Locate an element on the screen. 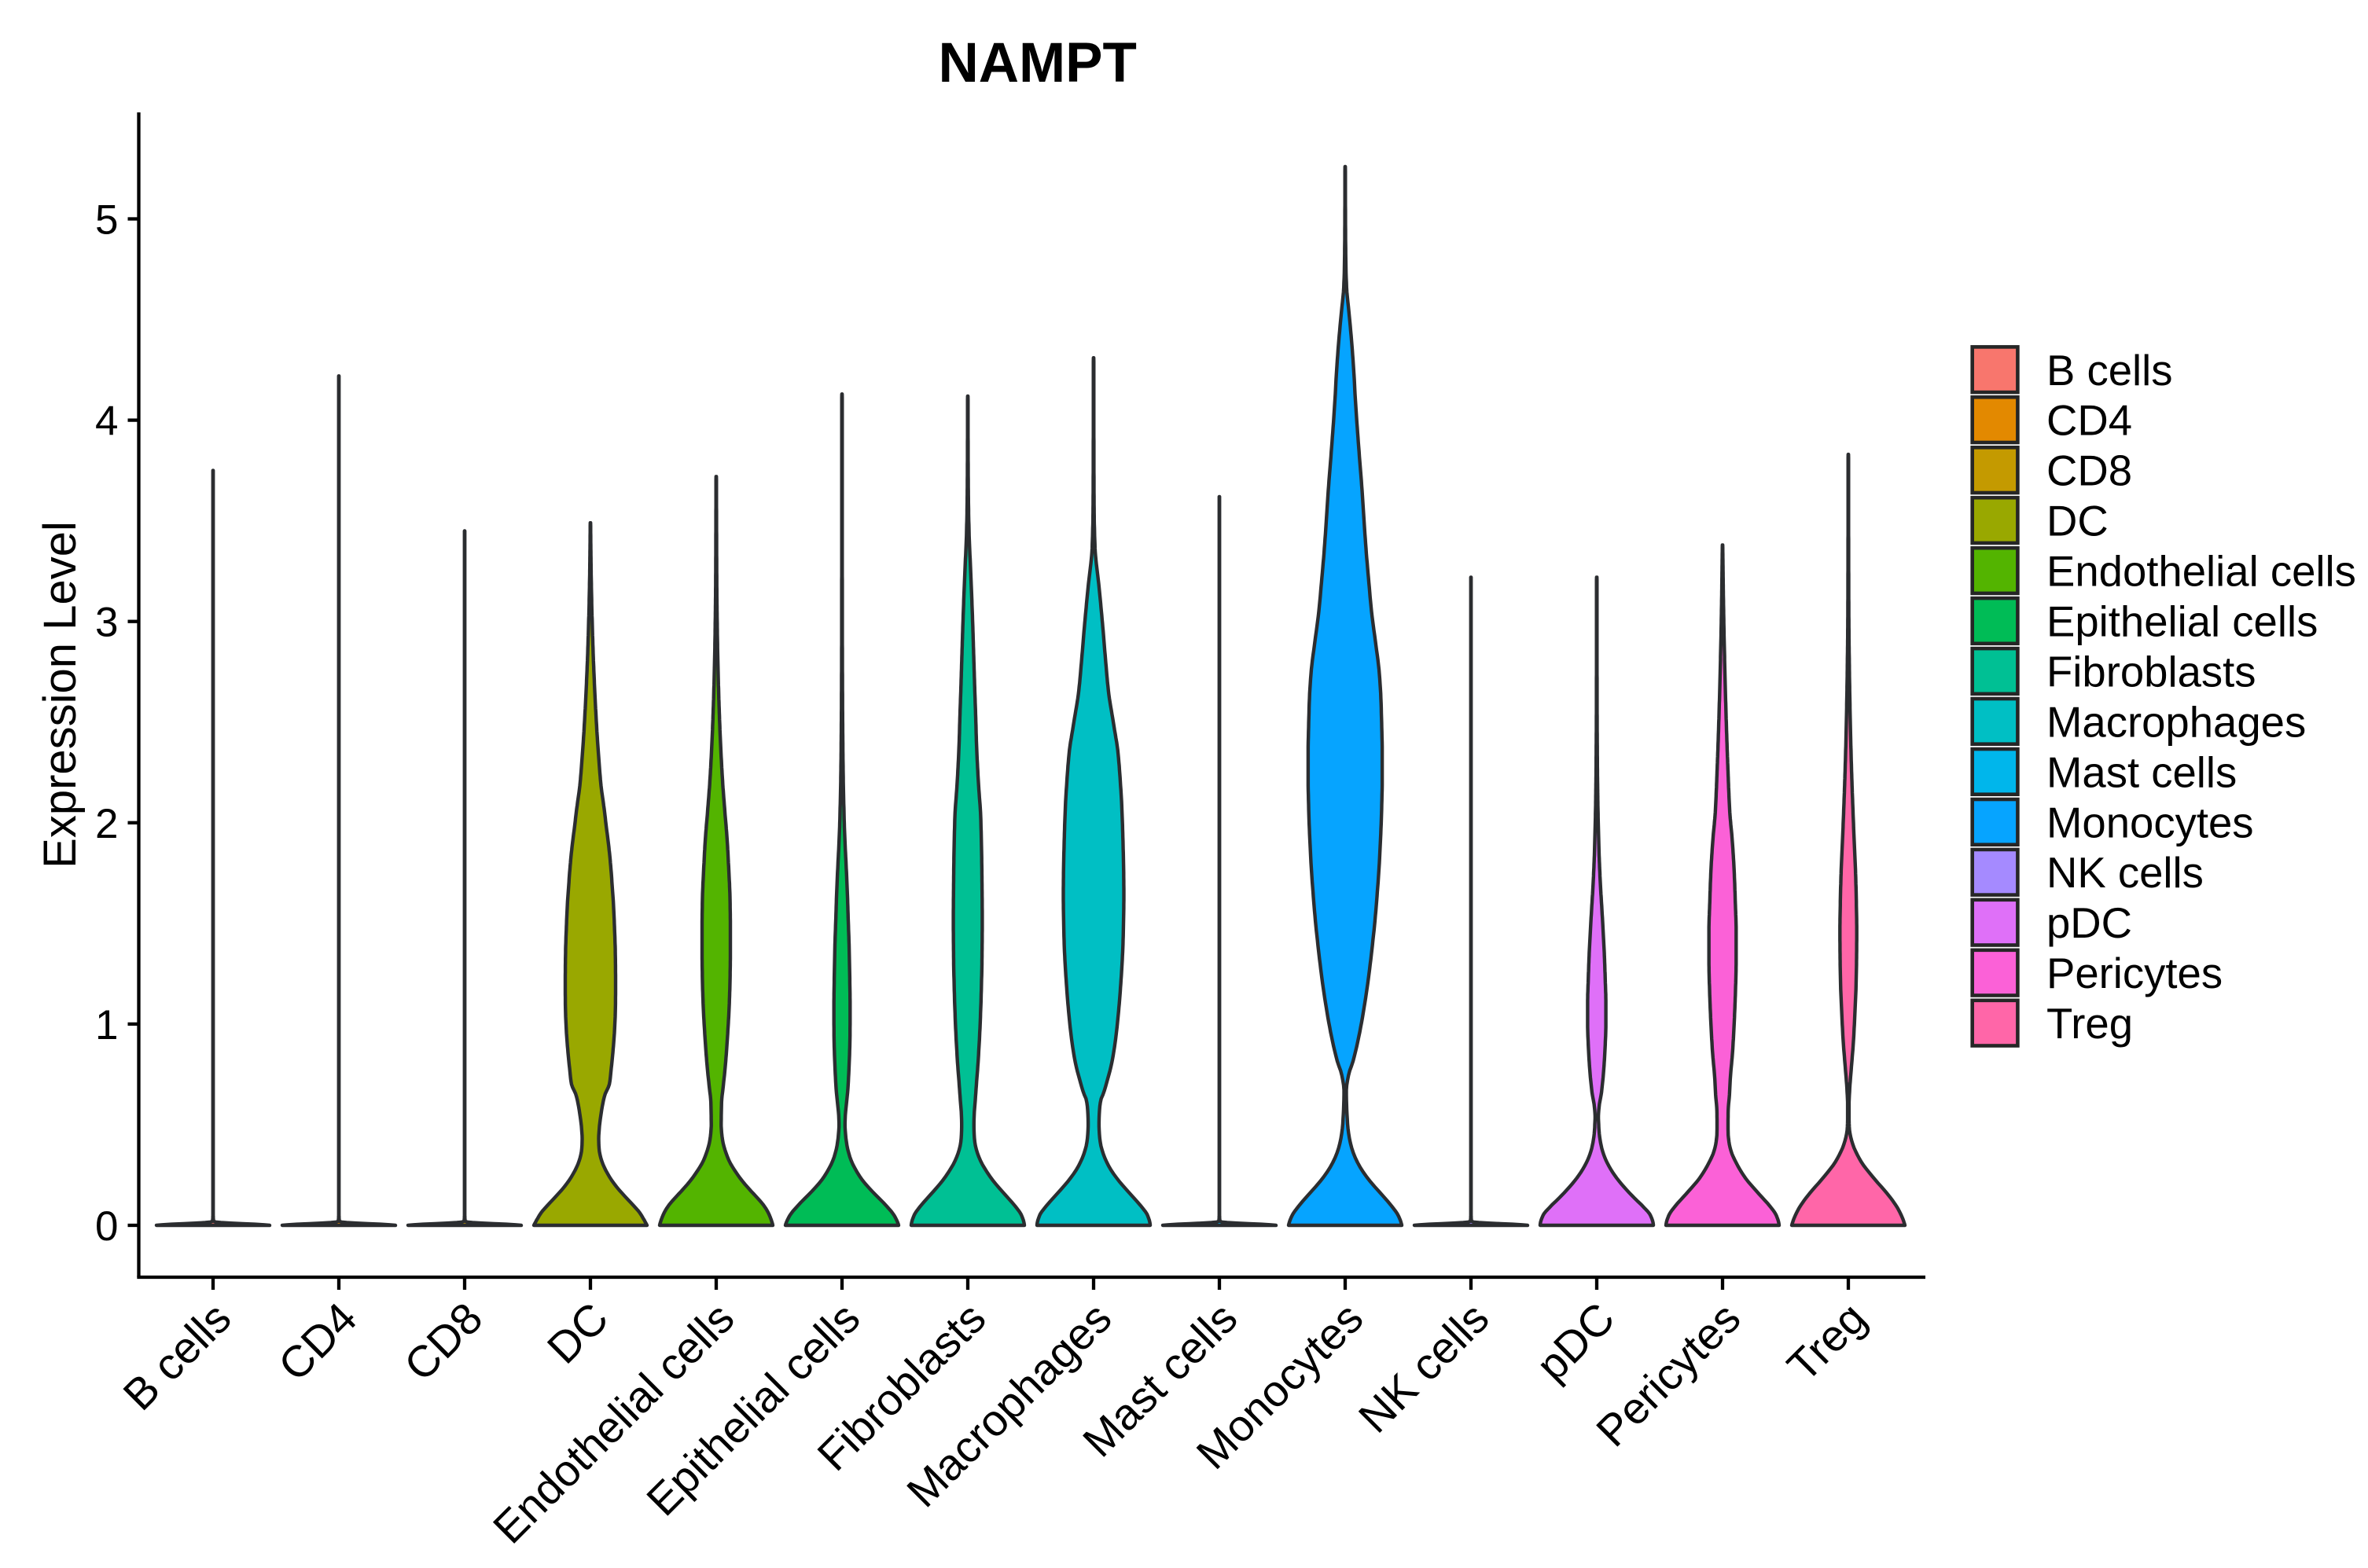 Image resolution: width=2368 pixels, height=1568 pixels. svg-text: Mast cells is located at coordinates (2141, 772).